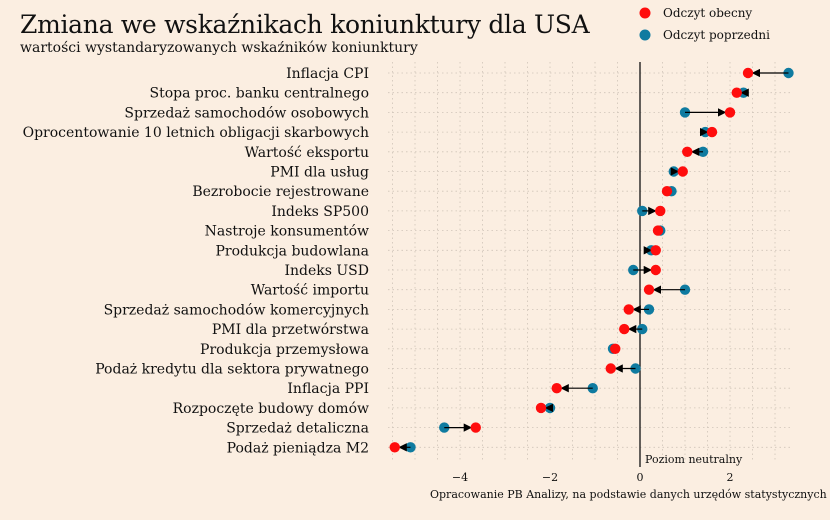  I want to click on x-tick-label: −4, so click(460, 477).